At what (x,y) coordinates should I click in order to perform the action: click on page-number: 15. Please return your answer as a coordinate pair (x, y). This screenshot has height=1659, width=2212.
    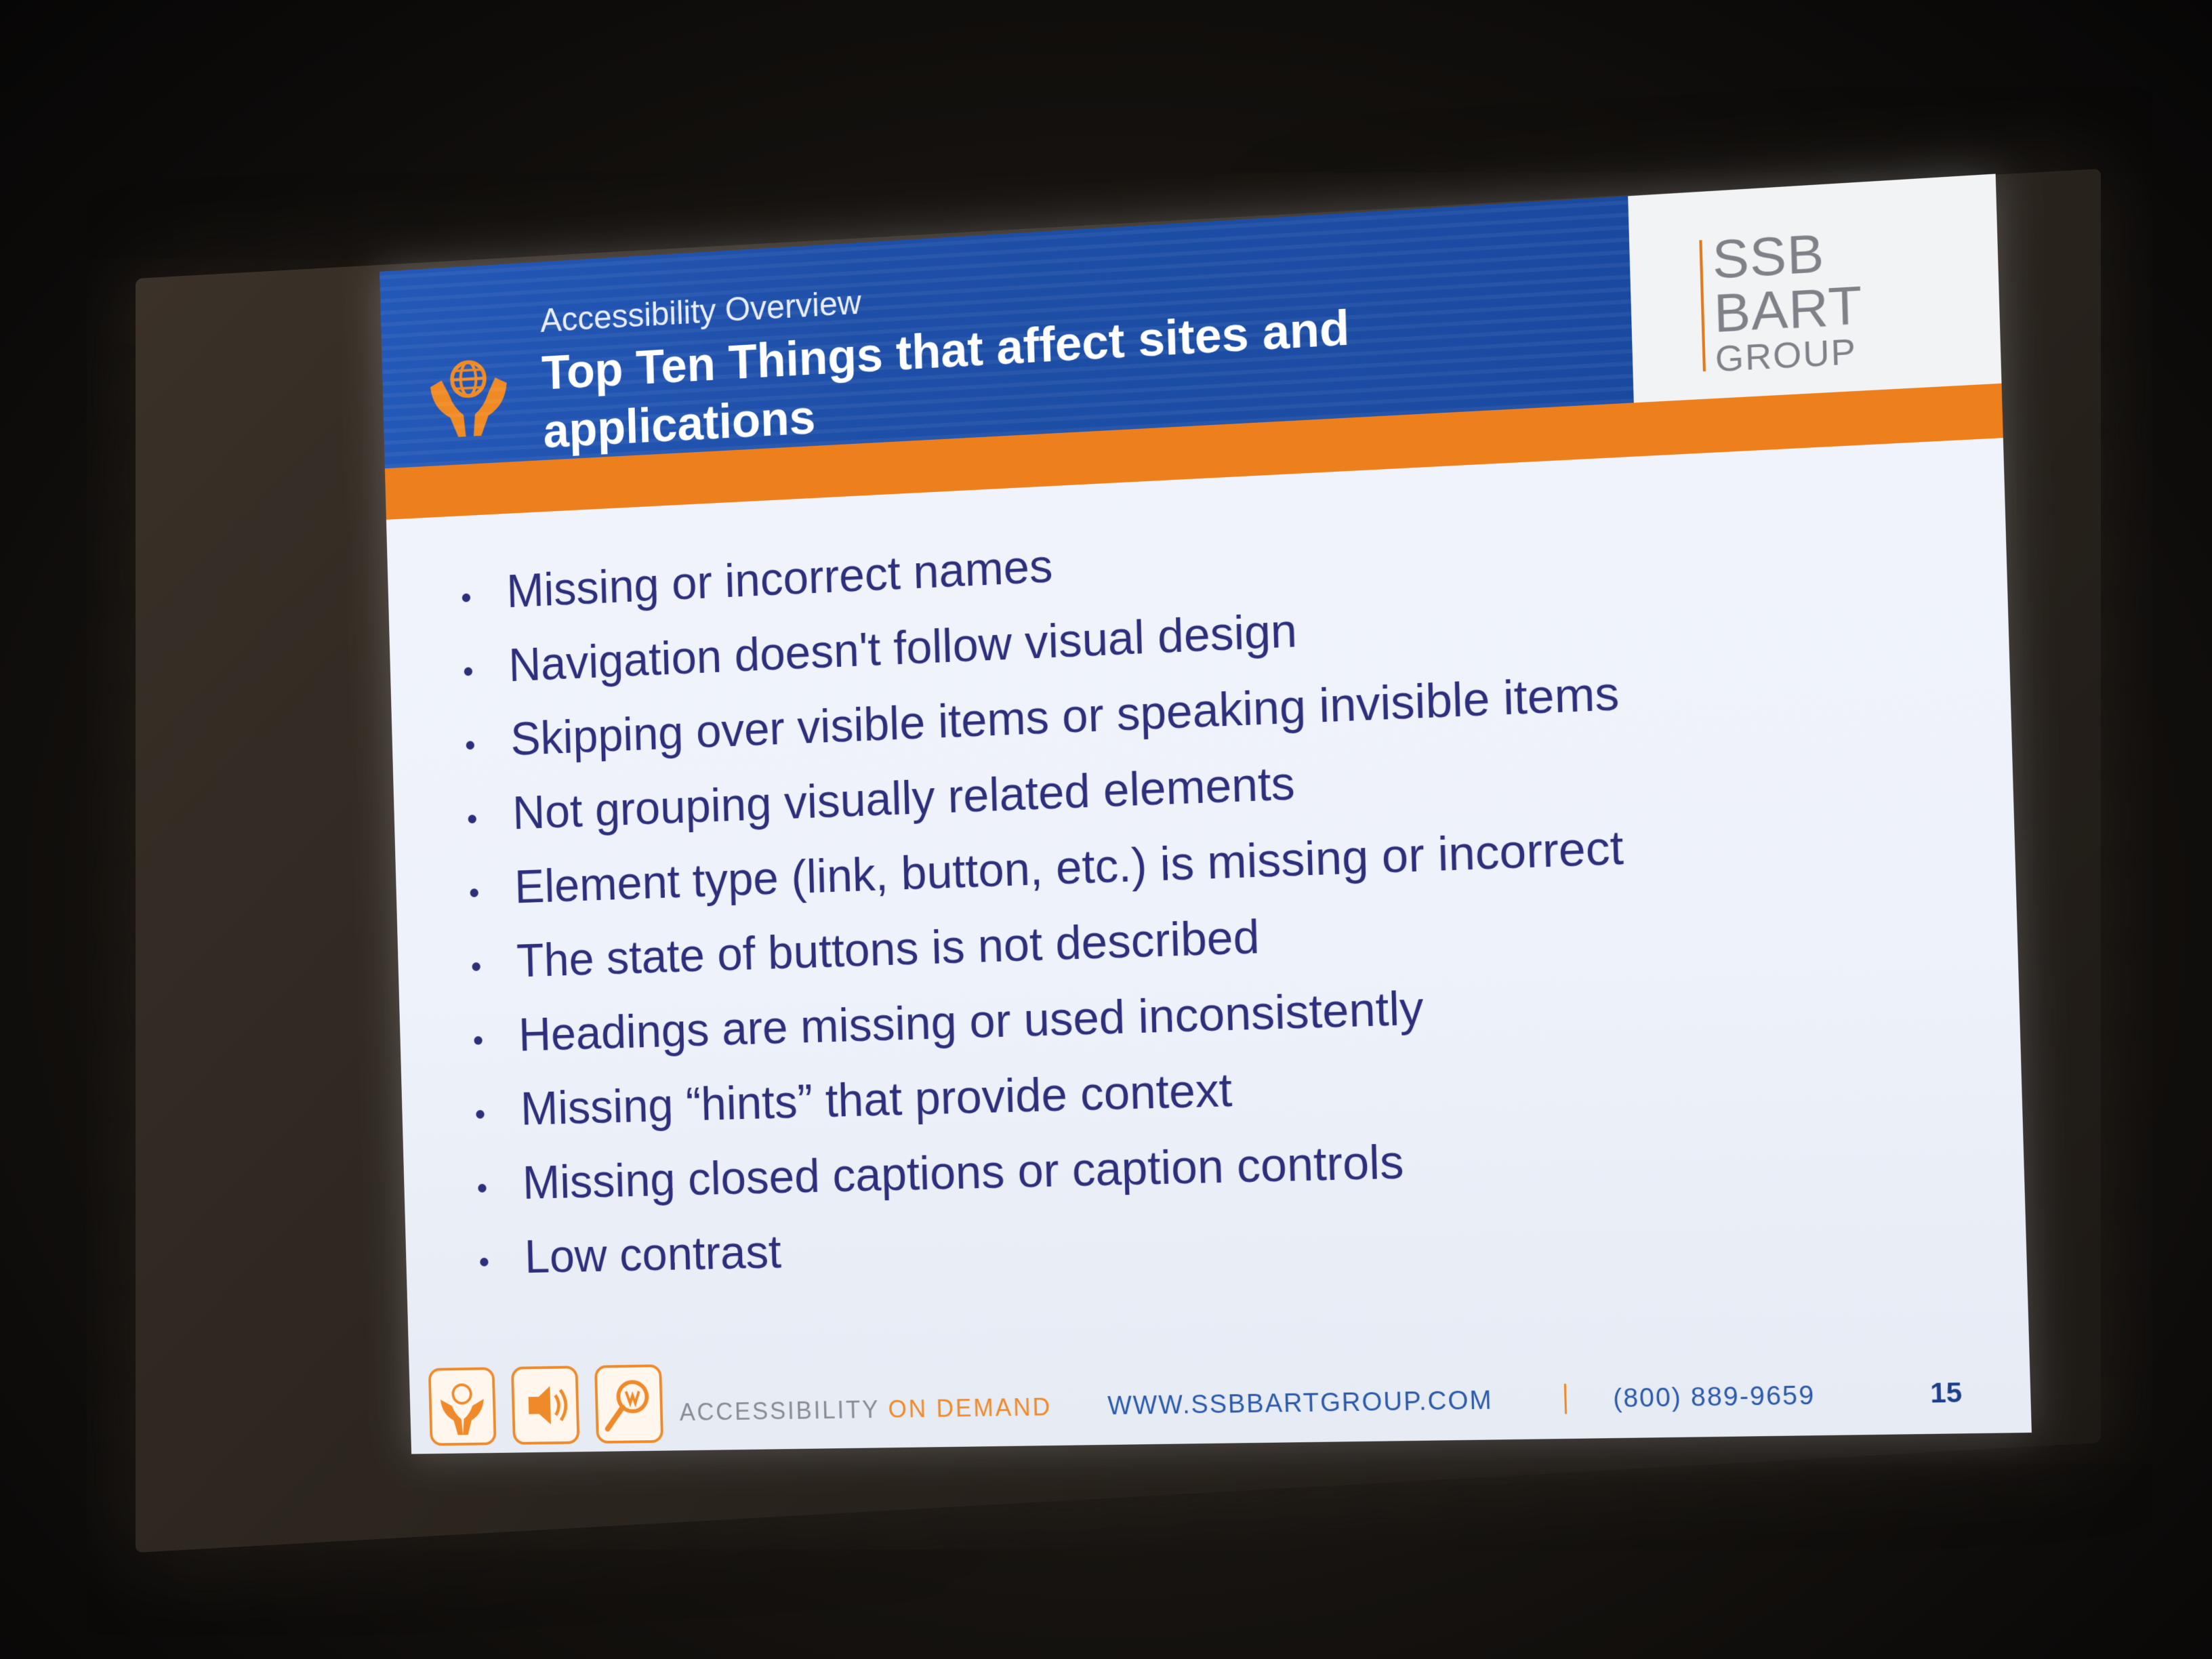
    Looking at the image, I should click on (1947, 1394).